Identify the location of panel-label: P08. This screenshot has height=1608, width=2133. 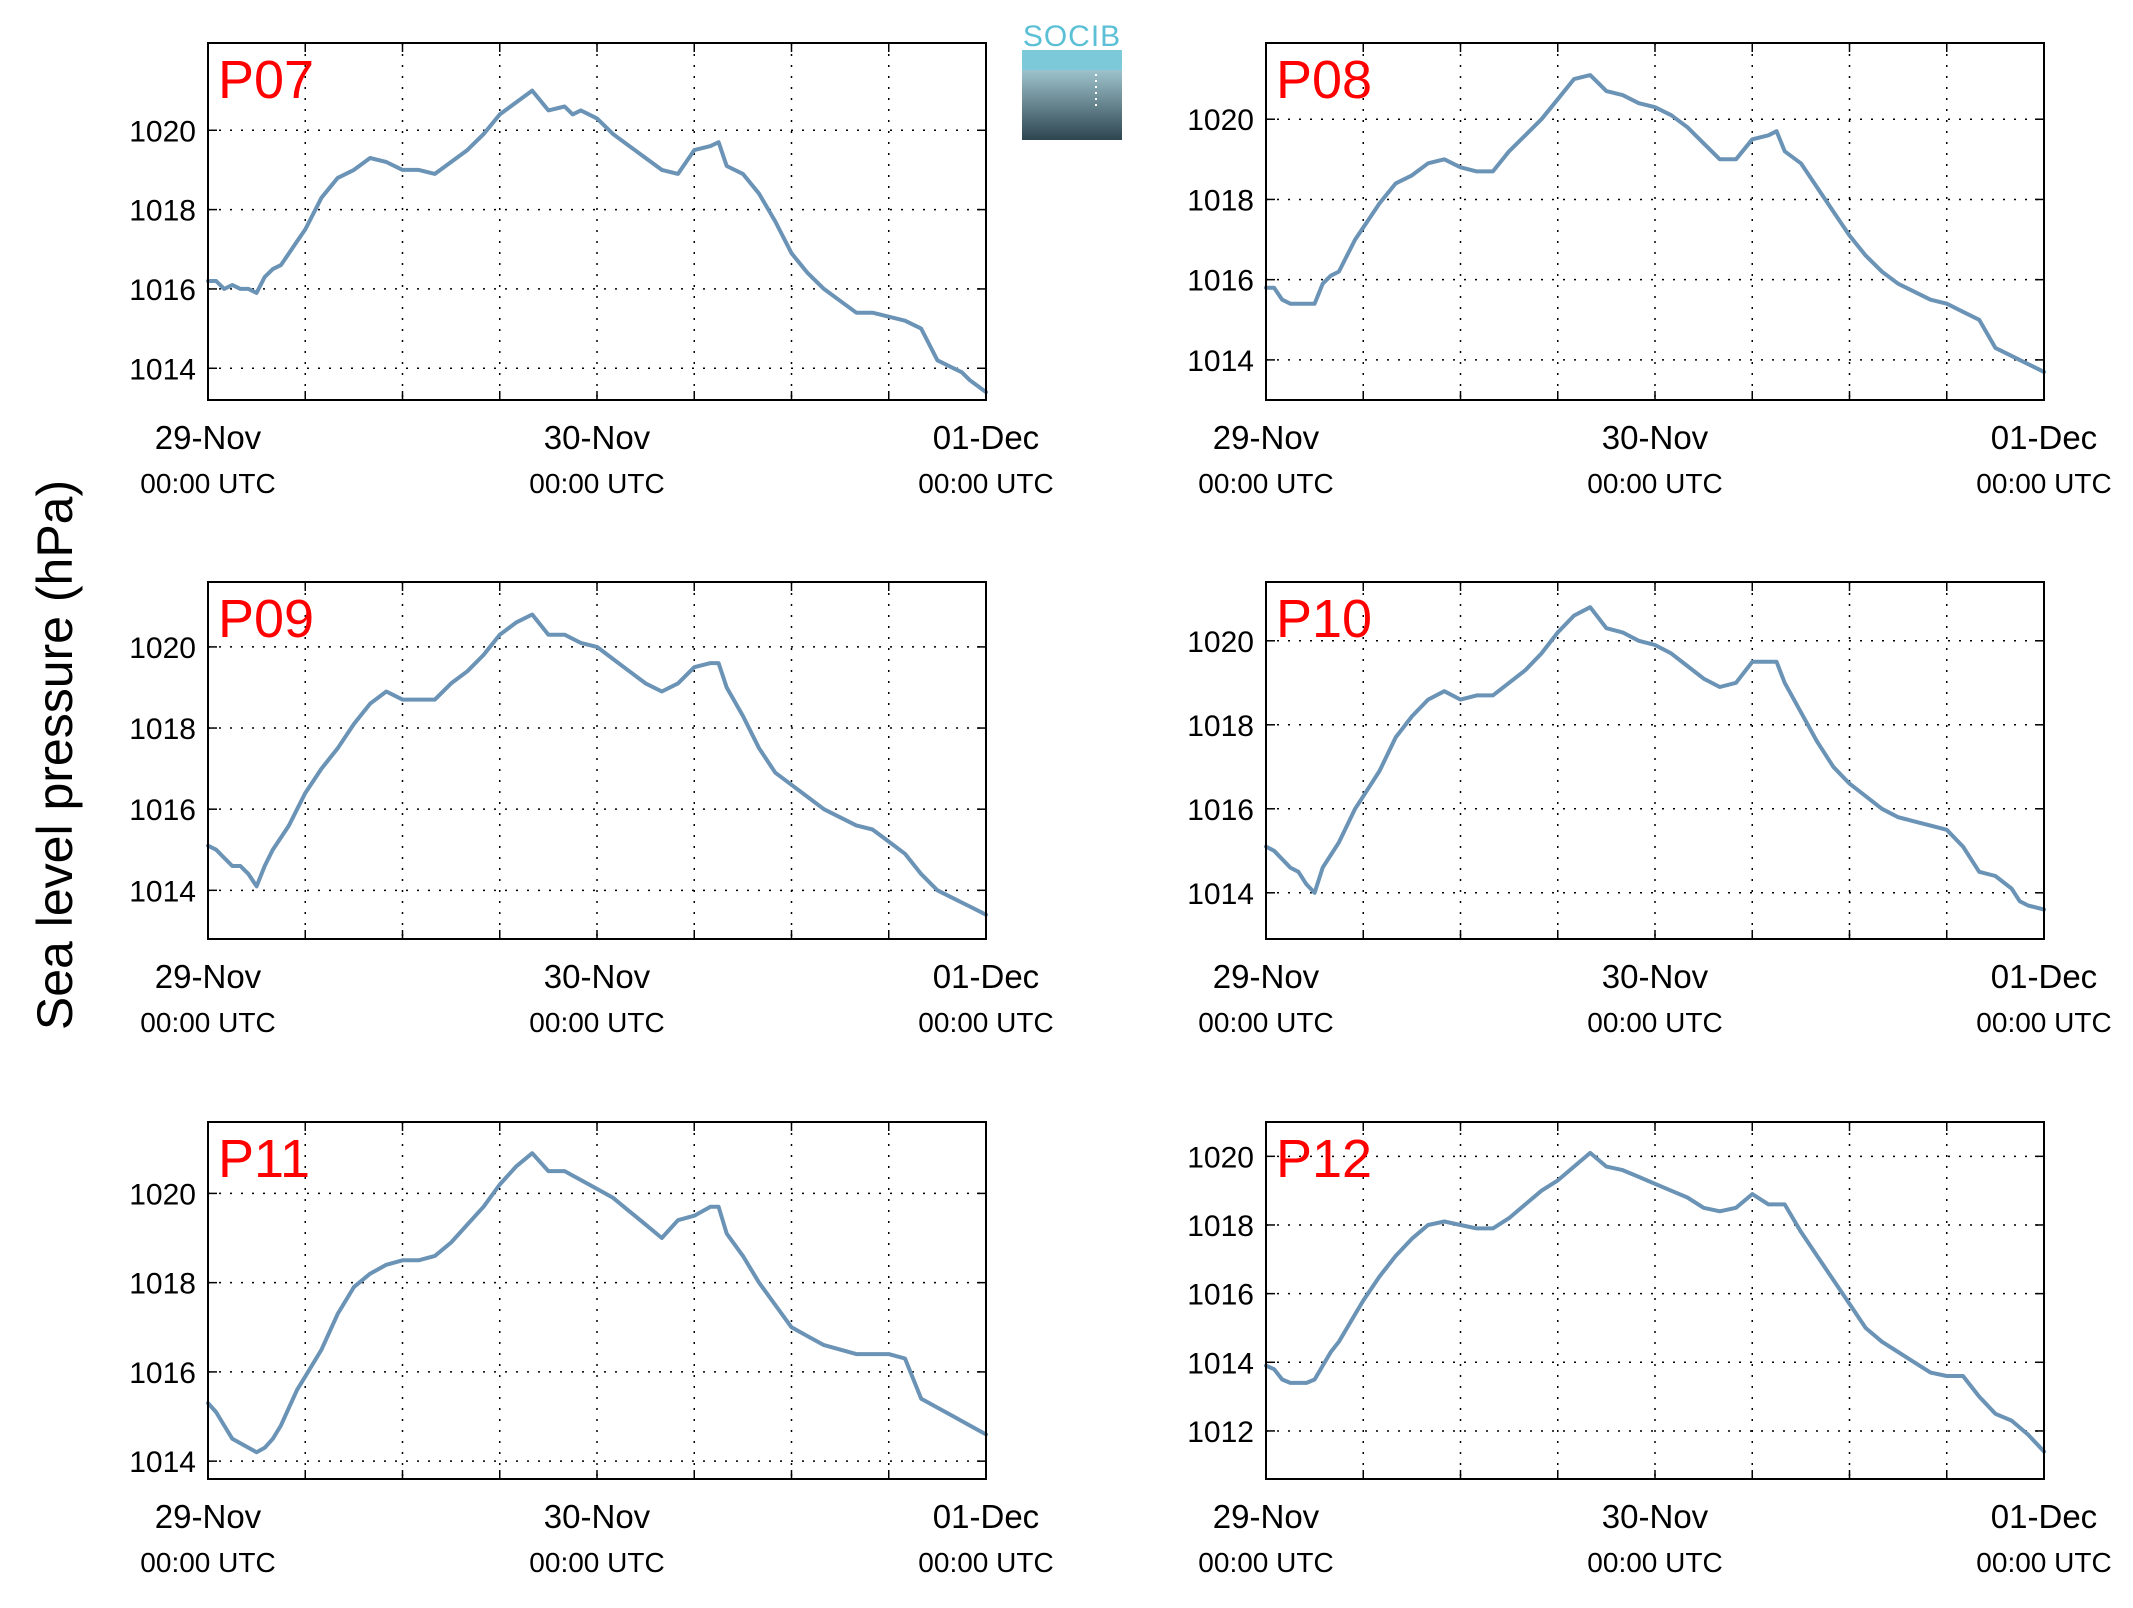
(1324, 80).